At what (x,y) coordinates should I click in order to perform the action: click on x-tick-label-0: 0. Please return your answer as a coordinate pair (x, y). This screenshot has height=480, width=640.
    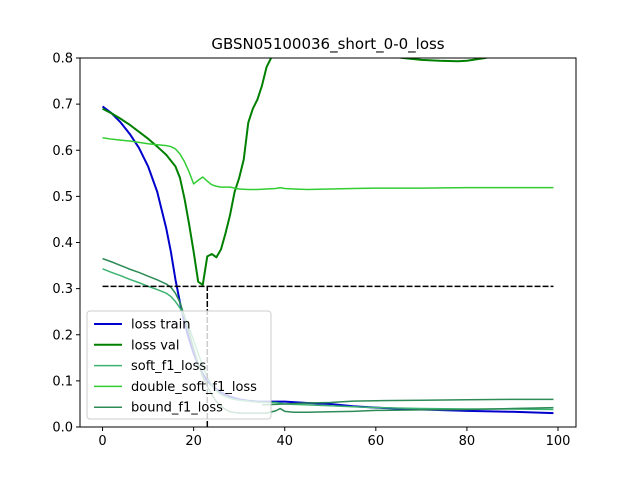
    Looking at the image, I should click on (102, 441).